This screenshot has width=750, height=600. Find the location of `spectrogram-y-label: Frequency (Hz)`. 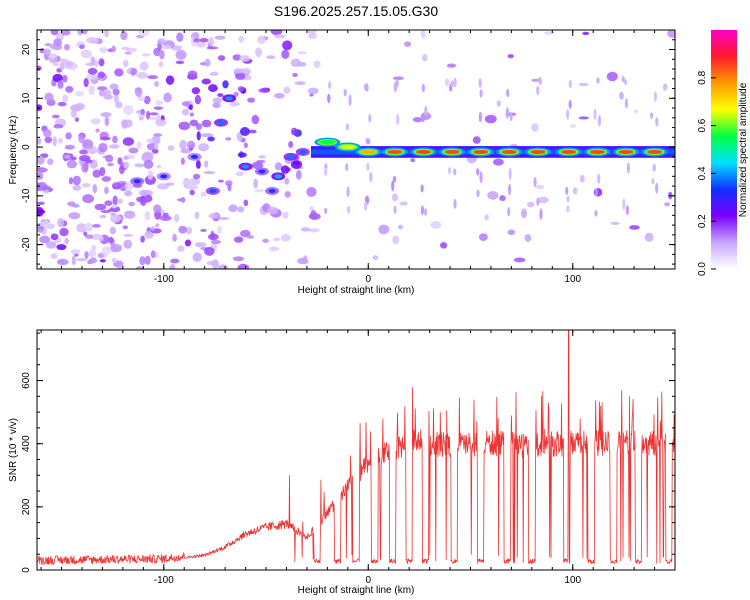

spectrogram-y-label: Frequency (Hz) is located at coordinates (13, 150).